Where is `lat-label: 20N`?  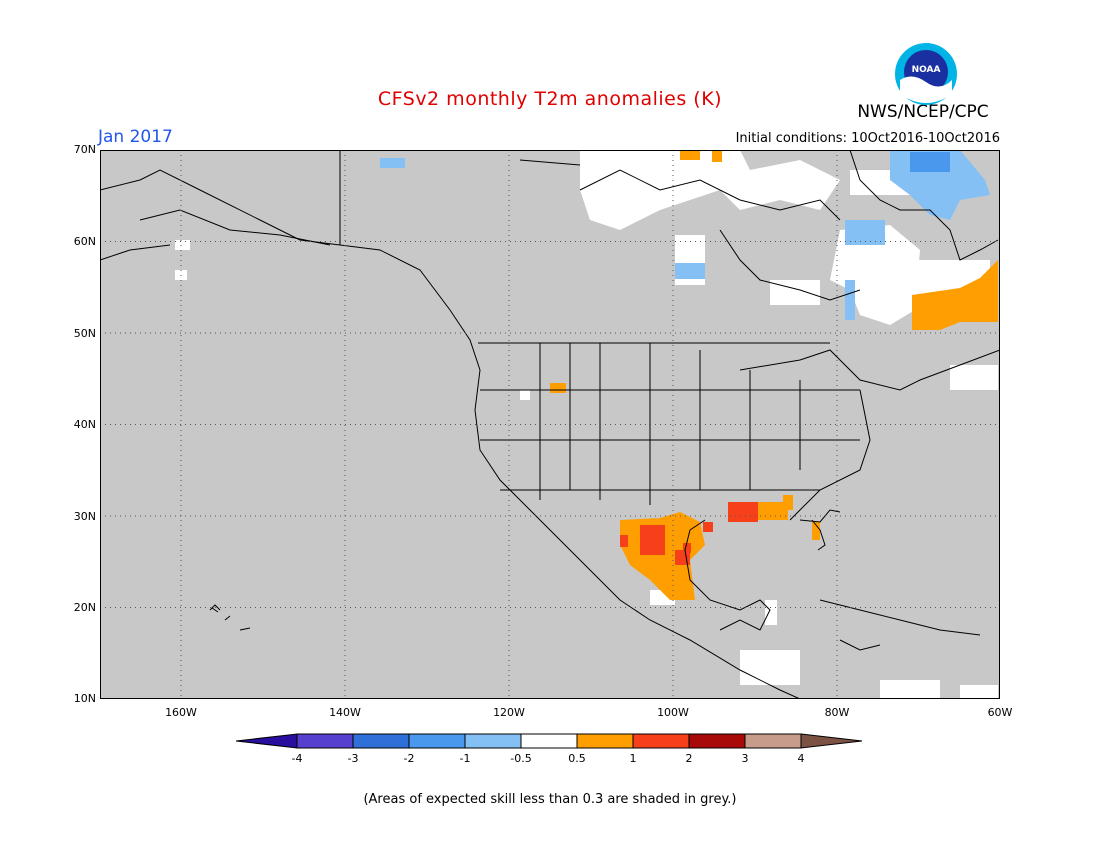 lat-label: 20N is located at coordinates (84, 607).